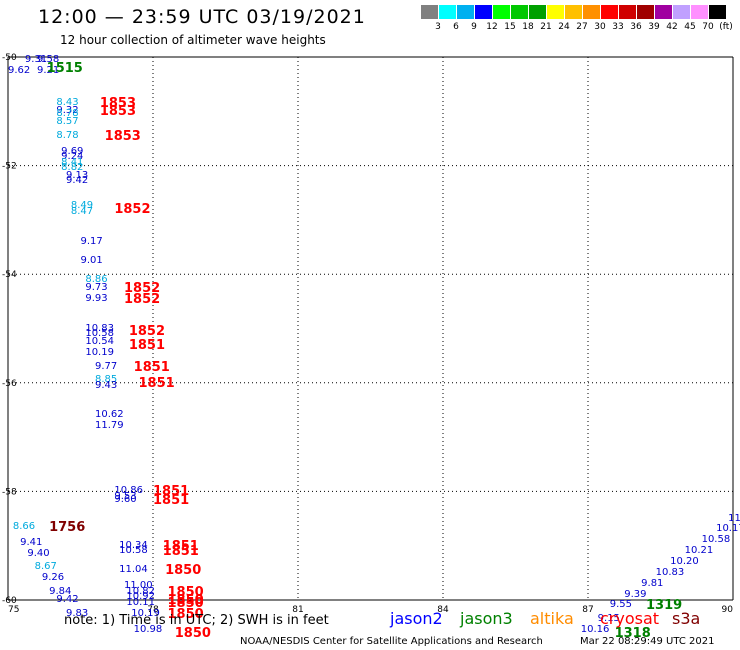 The image size is (740, 650). I want to click on wave-height-label: 10.20, so click(684, 561).